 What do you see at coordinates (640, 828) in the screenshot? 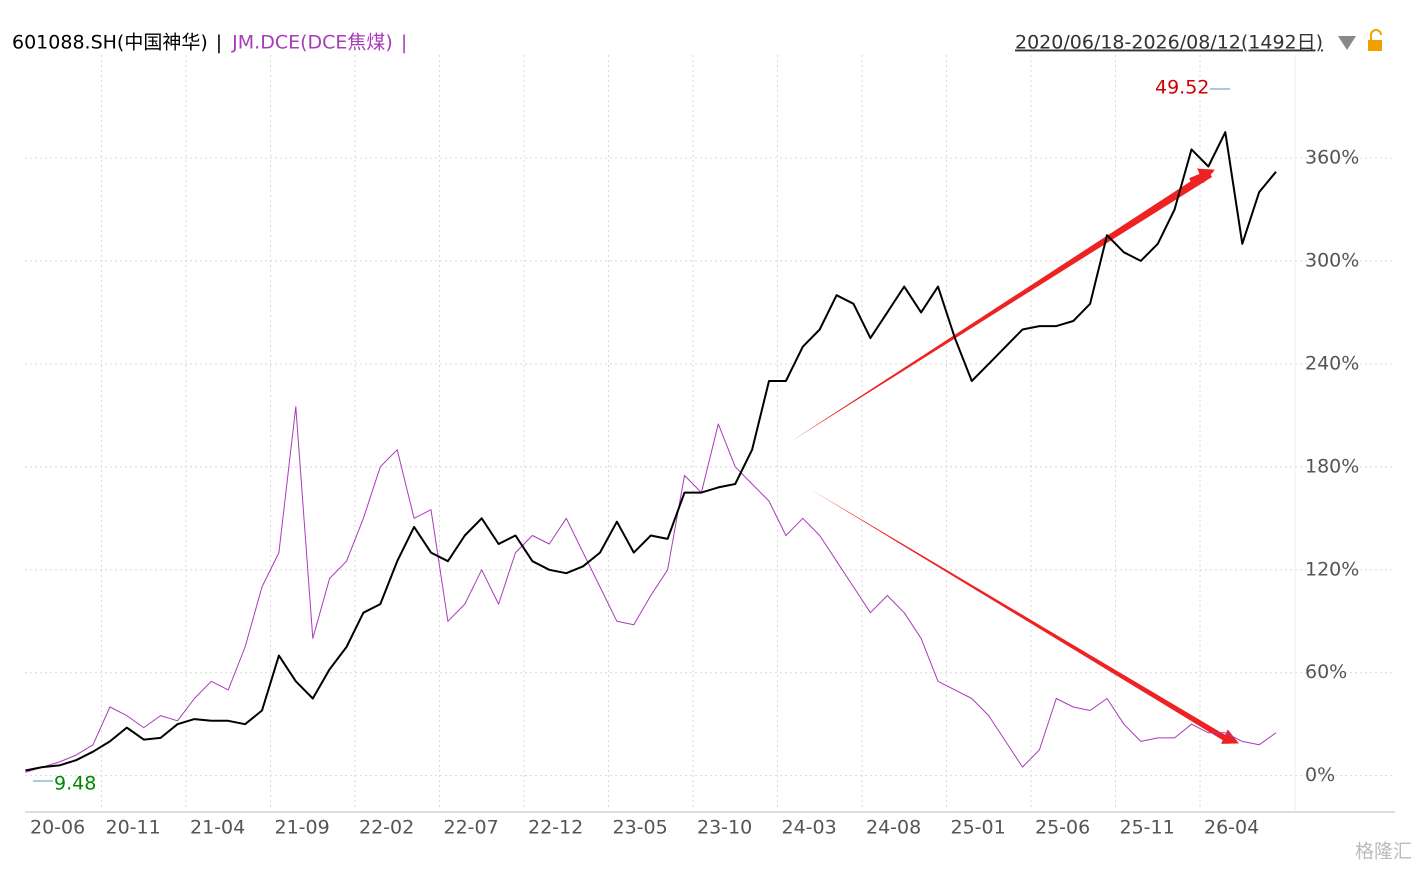
I see `x-tick-label: 23-05` at bounding box center [640, 828].